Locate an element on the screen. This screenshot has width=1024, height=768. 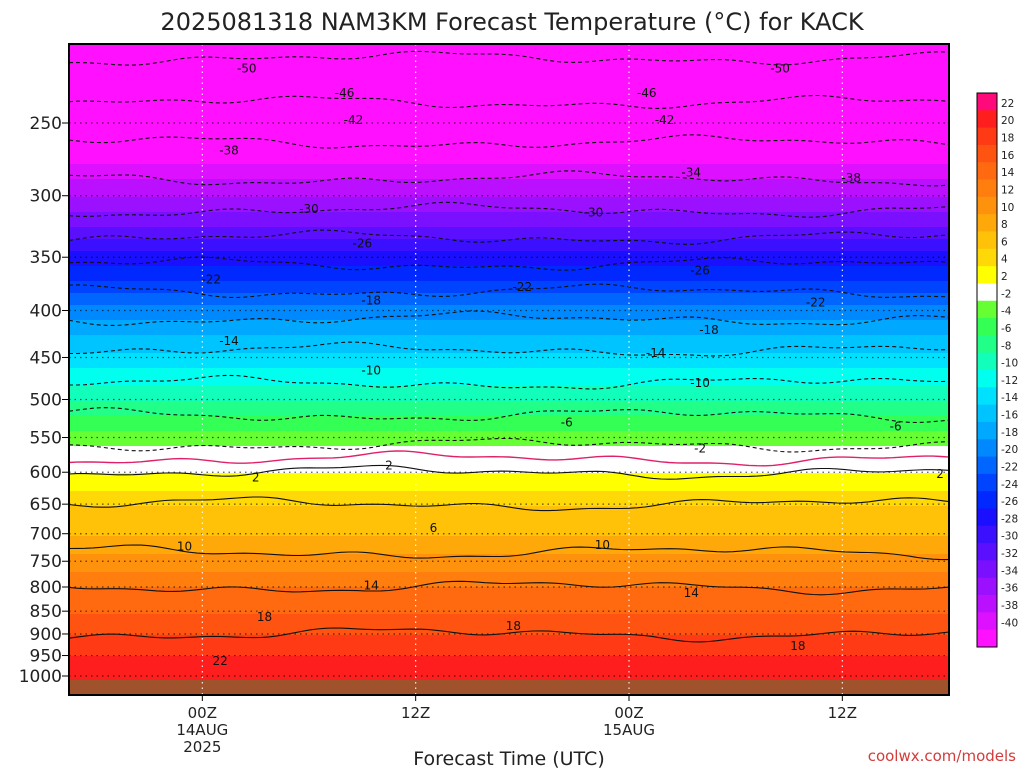
contour-label: 14 is located at coordinates (371, 585).